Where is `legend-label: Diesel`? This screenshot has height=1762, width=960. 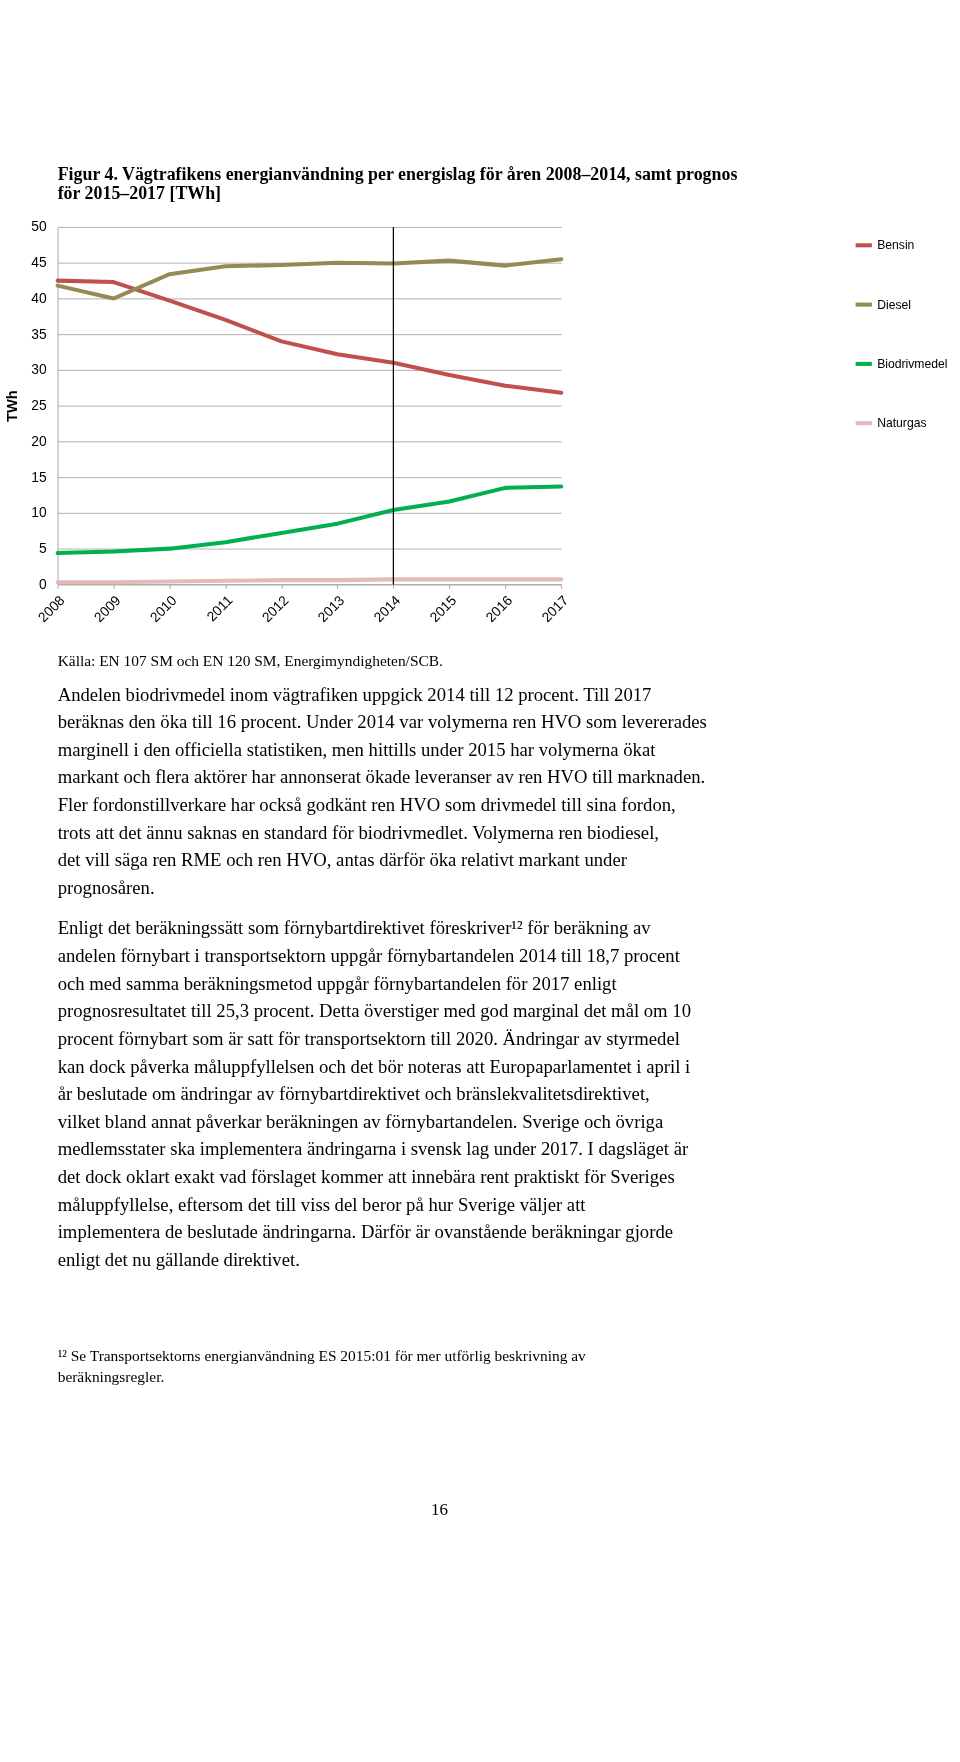 legend-label: Diesel is located at coordinates (894, 304).